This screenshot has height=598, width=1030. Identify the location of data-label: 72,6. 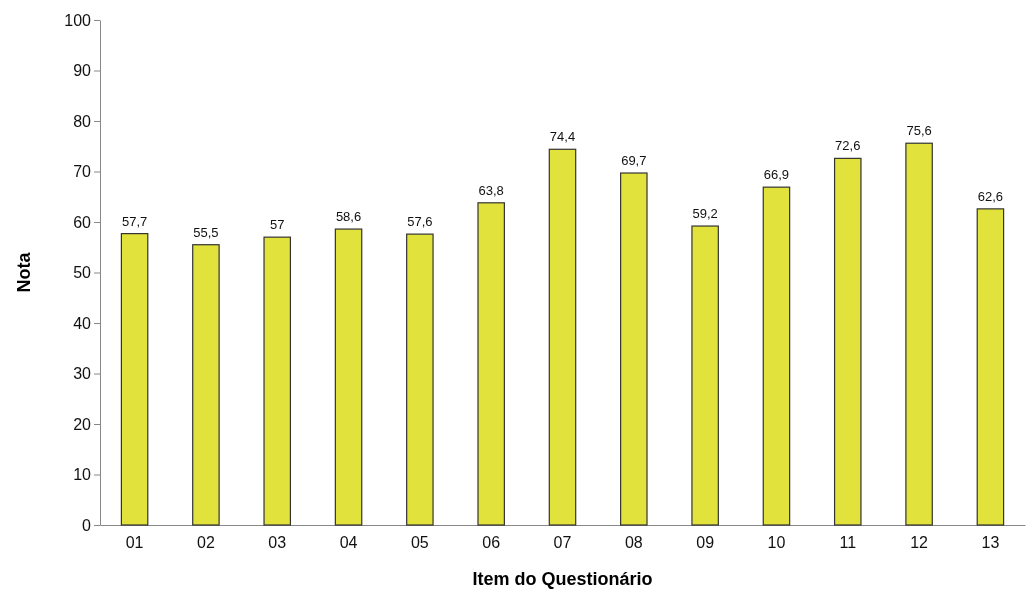
(848, 146).